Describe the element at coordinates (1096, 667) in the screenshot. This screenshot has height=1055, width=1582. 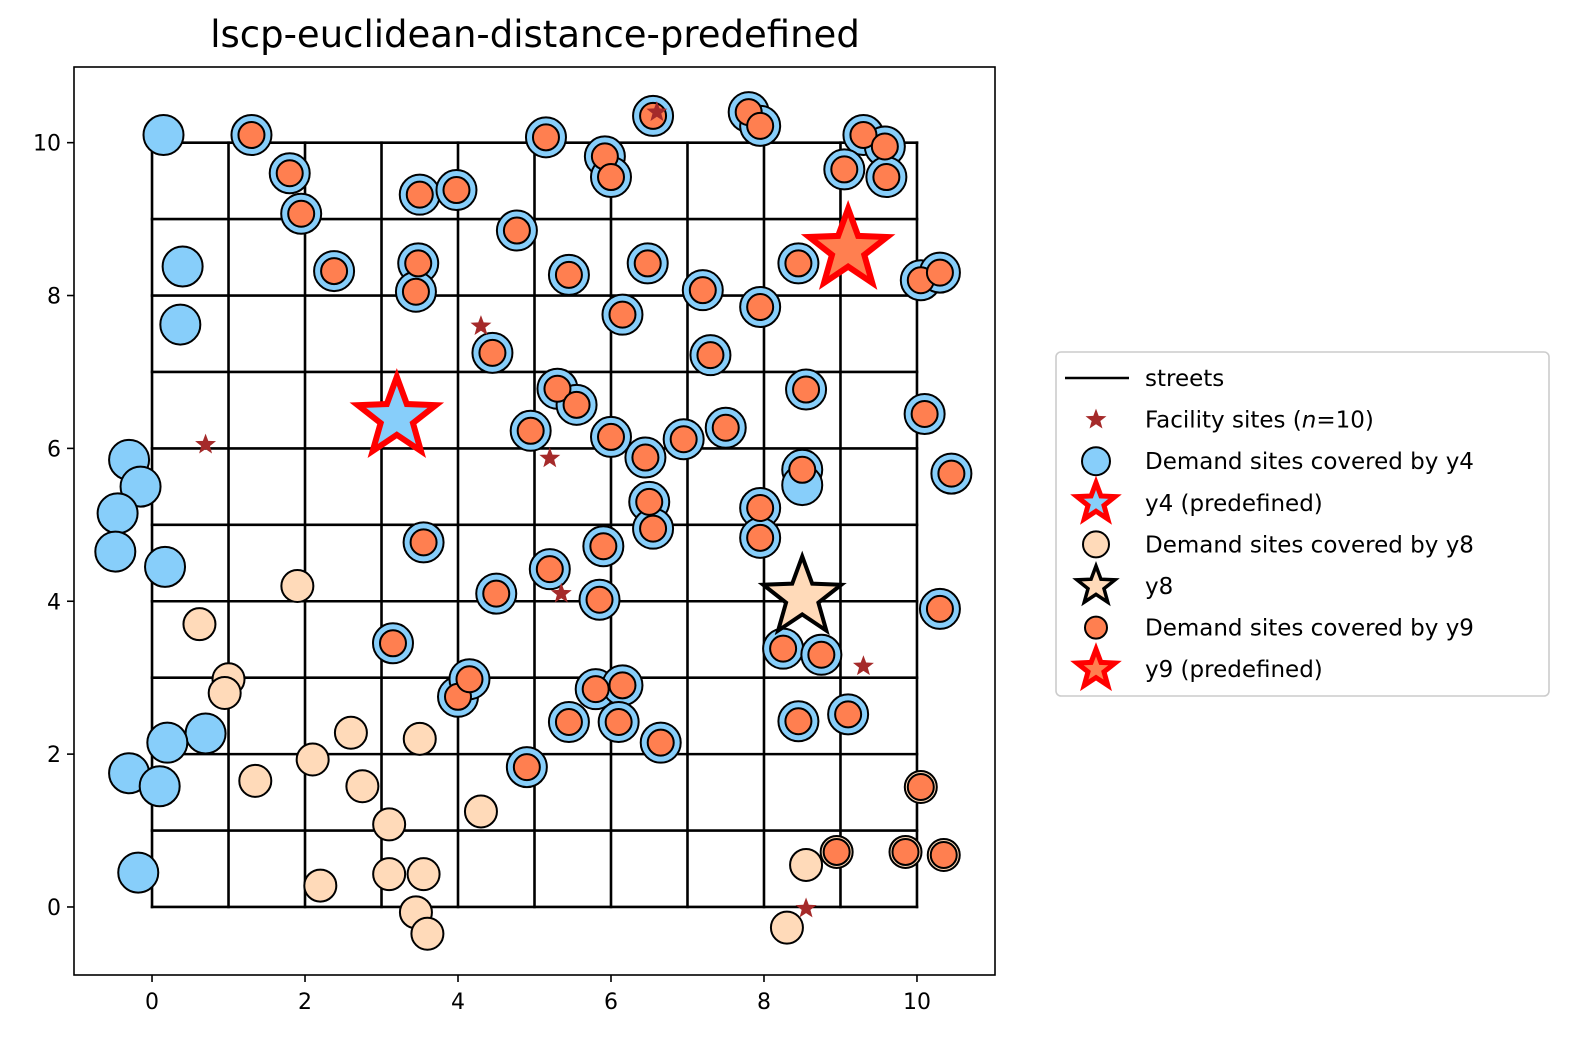
I see `legend-handle-y9-star` at that location.